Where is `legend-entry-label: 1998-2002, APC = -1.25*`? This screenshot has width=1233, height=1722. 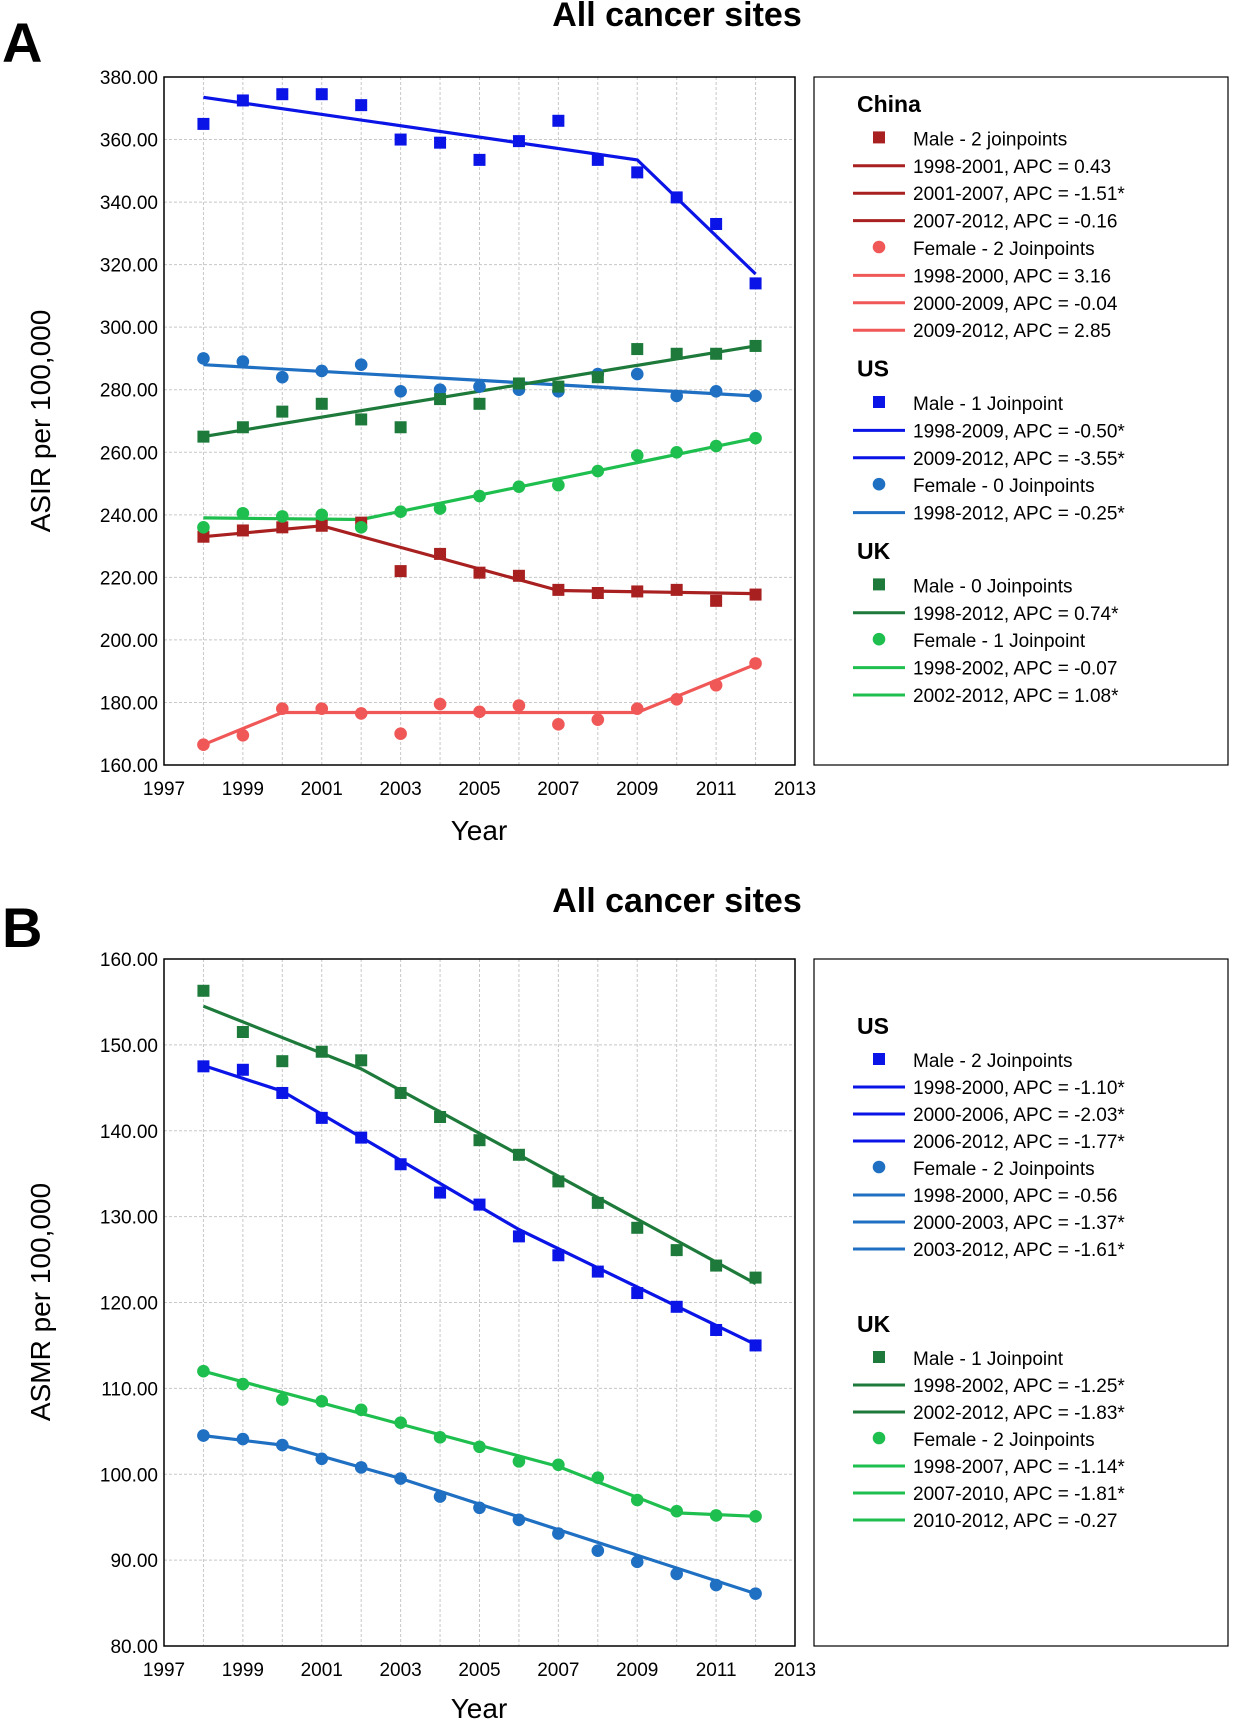 legend-entry-label: 1998-2002, APC = -1.25* is located at coordinates (1019, 1386).